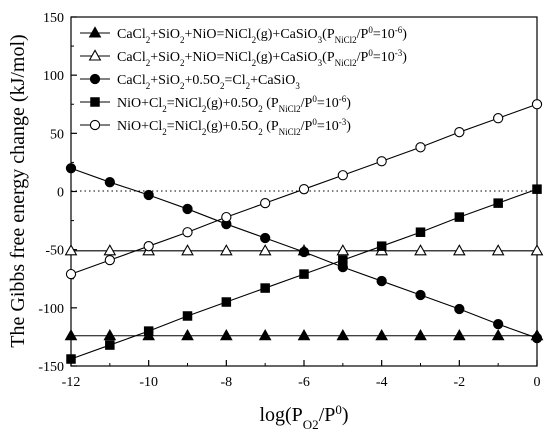 This screenshot has width=550, height=438. Describe the element at coordinates (54, 251) in the screenshot. I see `y-tick-label: -50` at that location.